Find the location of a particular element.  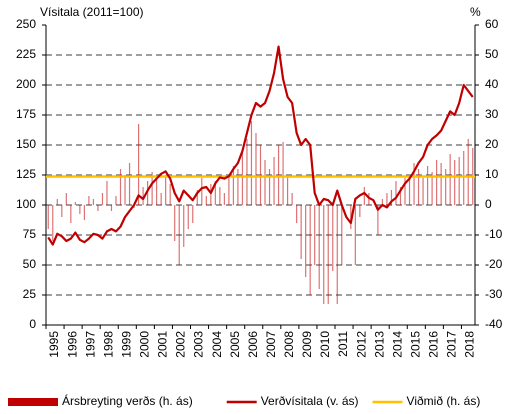

x-tick-label: 2016 is located at coordinates (434, 344).